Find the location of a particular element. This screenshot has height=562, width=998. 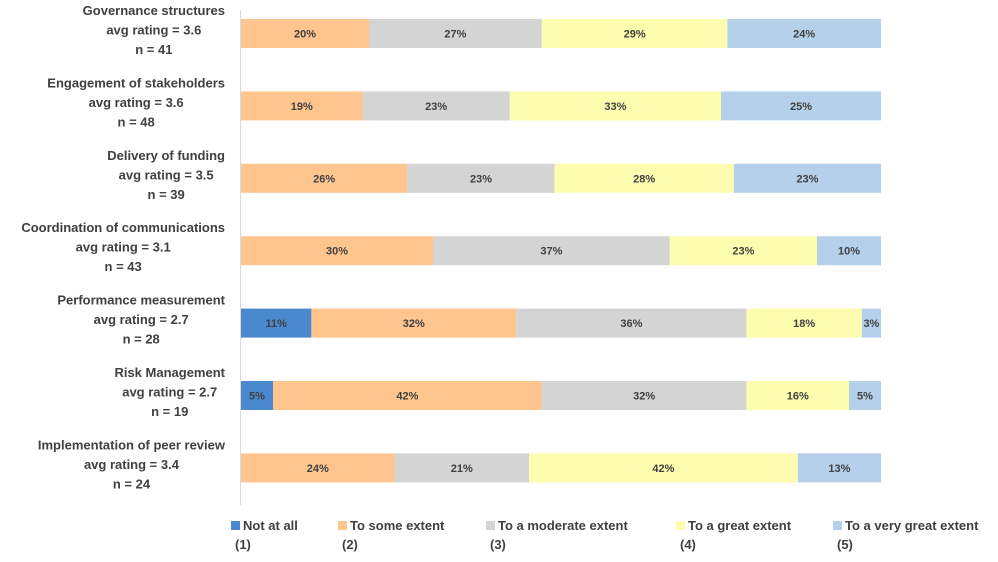

data-label: 30% is located at coordinates (337, 252).